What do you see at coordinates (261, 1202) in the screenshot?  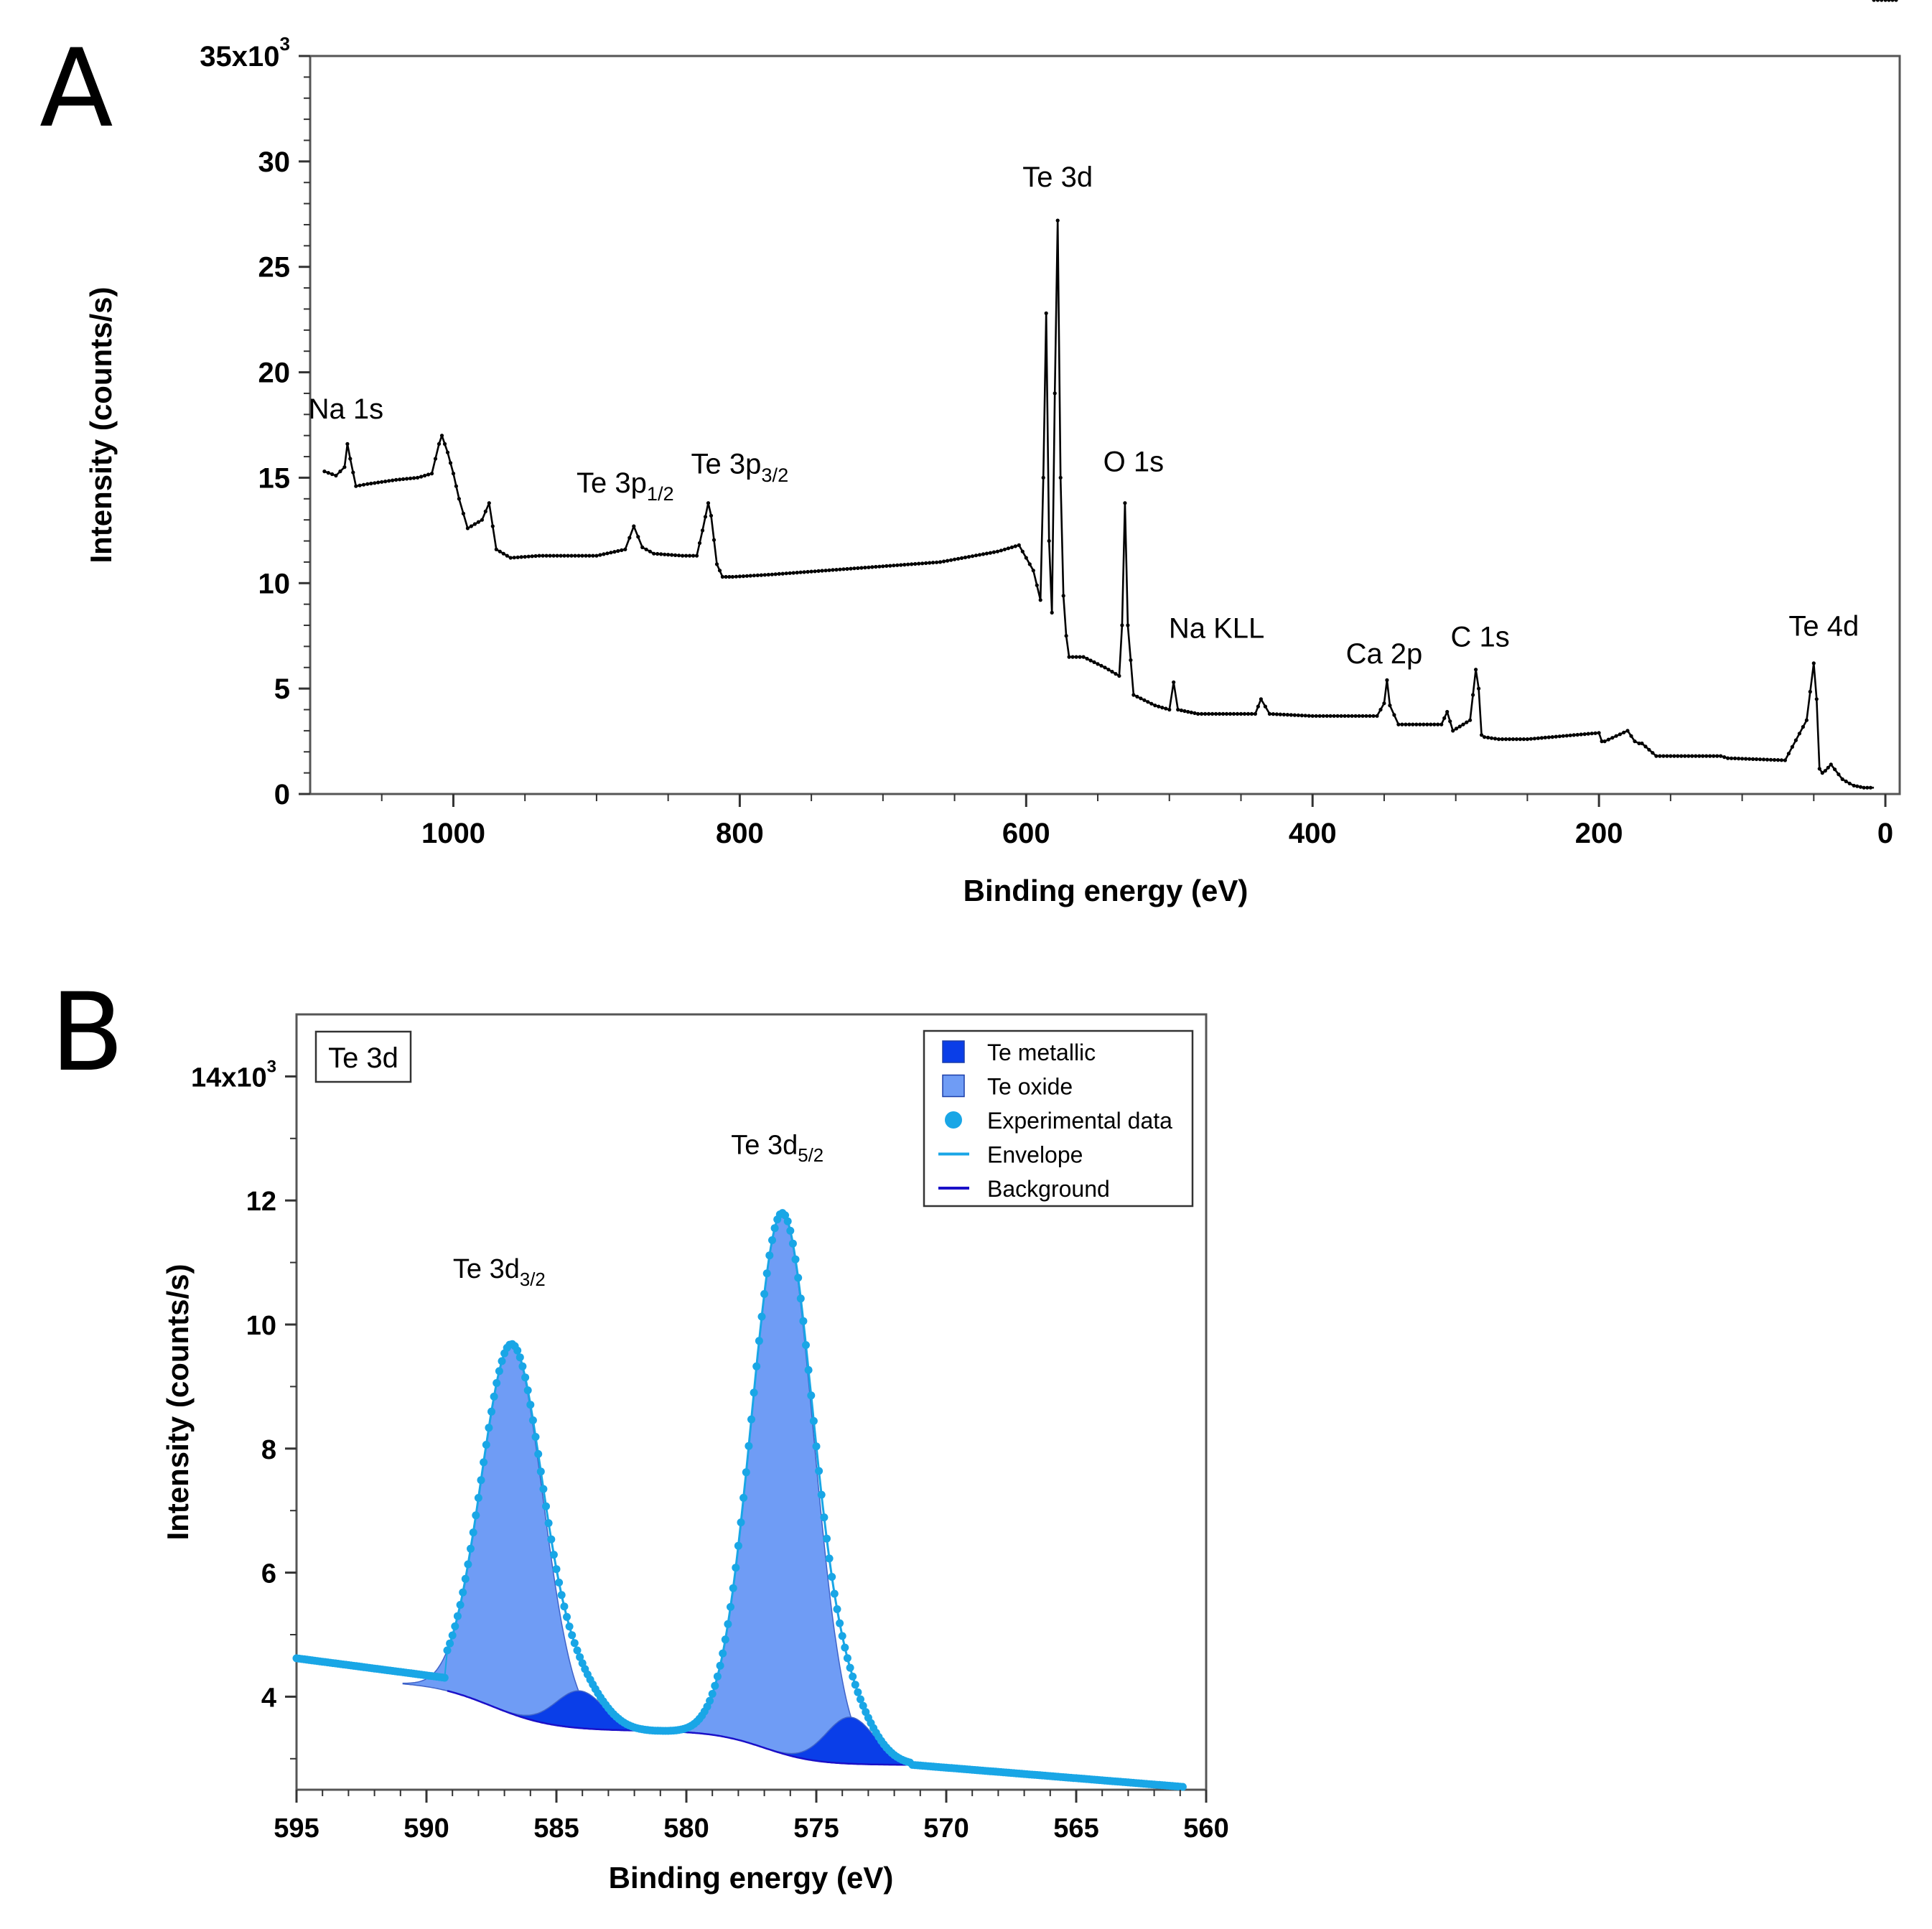 I see `panel-b-y-tick-label: 12` at bounding box center [261, 1202].